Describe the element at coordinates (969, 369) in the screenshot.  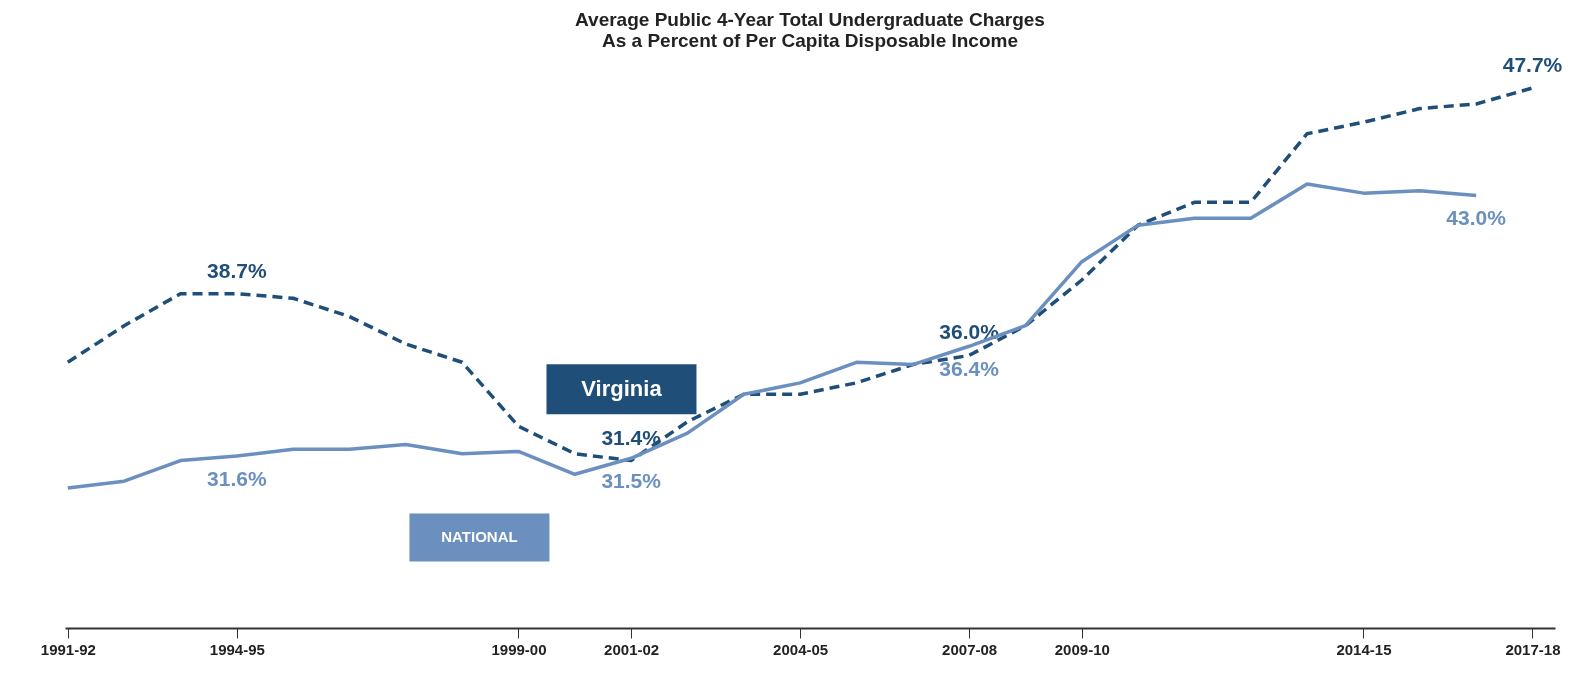
I see `data-label: 36.4%` at that location.